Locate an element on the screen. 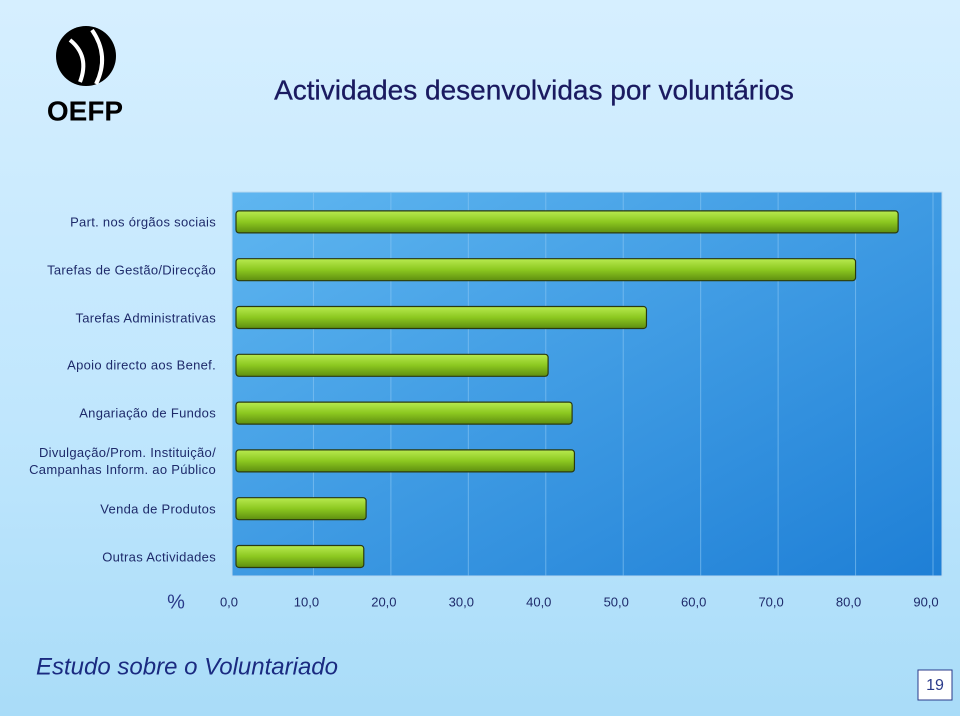 The image size is (960, 716). x-tick-label: 80,0 is located at coordinates (848, 601).